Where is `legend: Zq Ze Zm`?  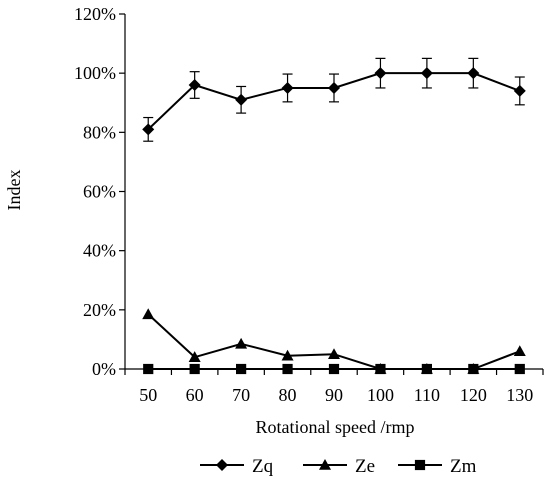 legend: Zq Ze Zm is located at coordinates (338, 466).